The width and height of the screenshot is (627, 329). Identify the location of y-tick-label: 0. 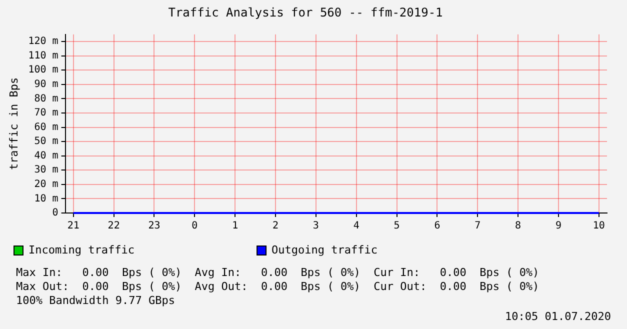
(55, 213).